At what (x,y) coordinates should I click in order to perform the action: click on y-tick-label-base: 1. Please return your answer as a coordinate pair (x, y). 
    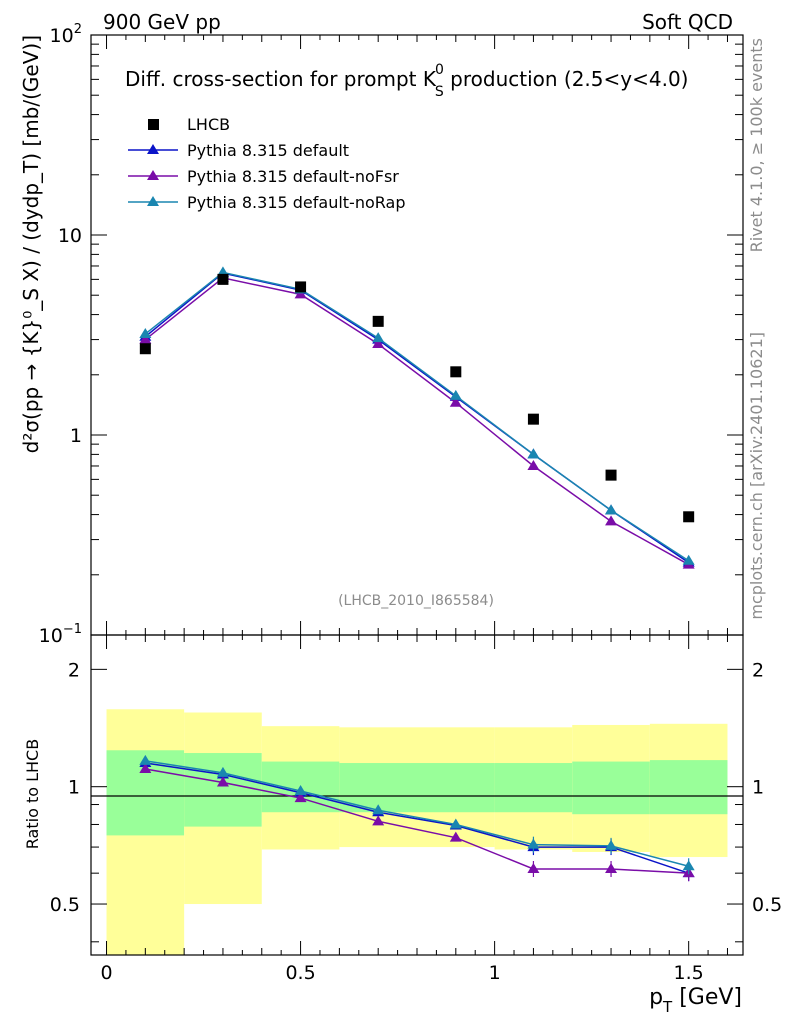
    Looking at the image, I should click on (76, 436).